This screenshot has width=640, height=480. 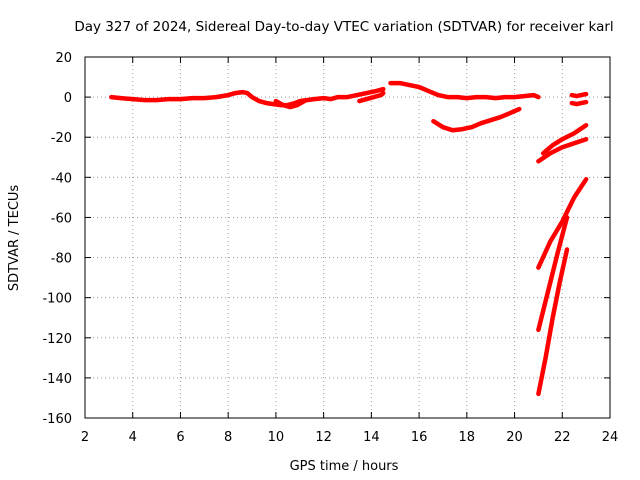 What do you see at coordinates (344, 466) in the screenshot?
I see `x-axis-label: GPS time / hours` at bounding box center [344, 466].